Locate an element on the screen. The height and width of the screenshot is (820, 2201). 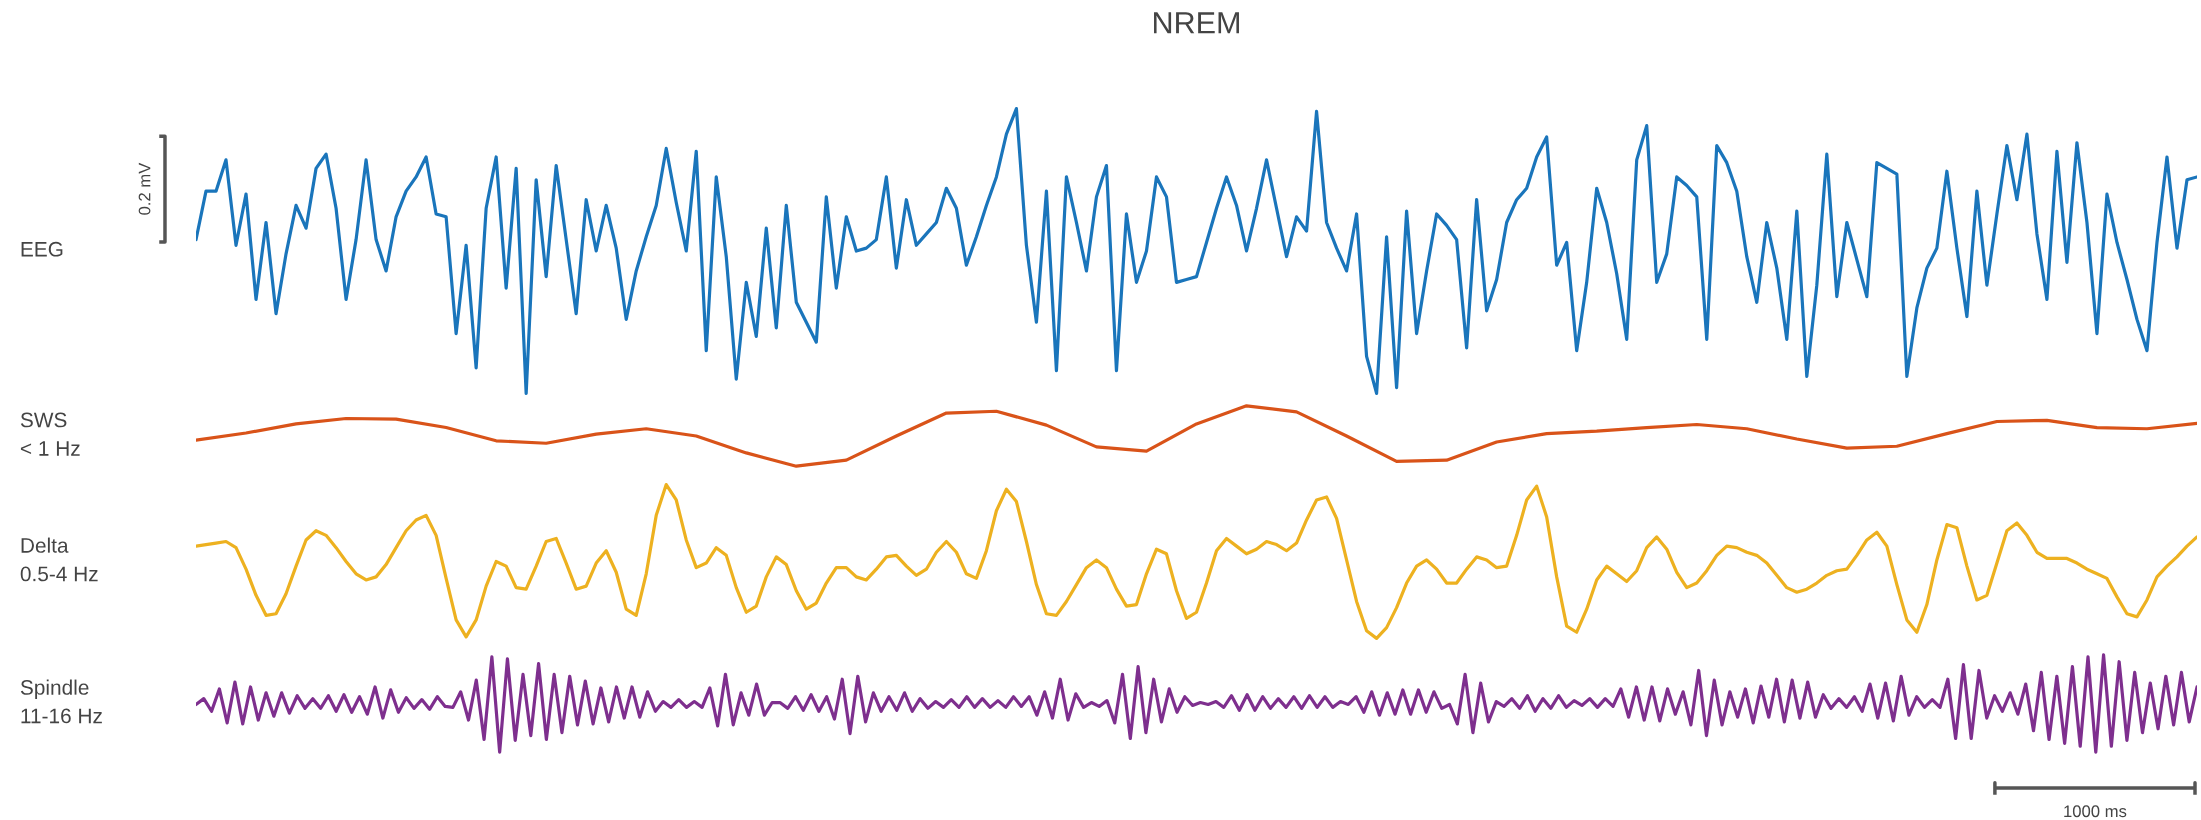
chart-title: NREM is located at coordinates (1196, 23).